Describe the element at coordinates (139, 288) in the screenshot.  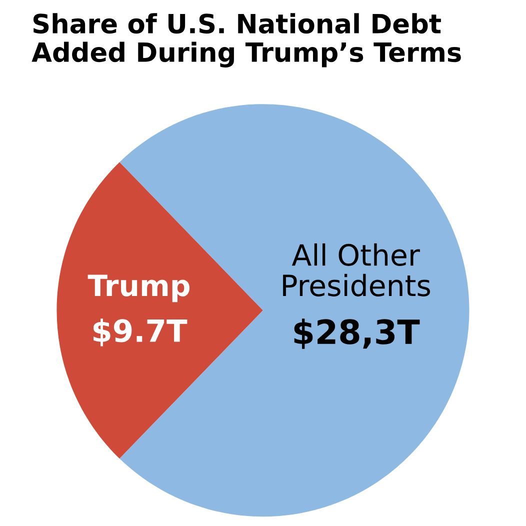
I see `slice-label: Trump` at that location.